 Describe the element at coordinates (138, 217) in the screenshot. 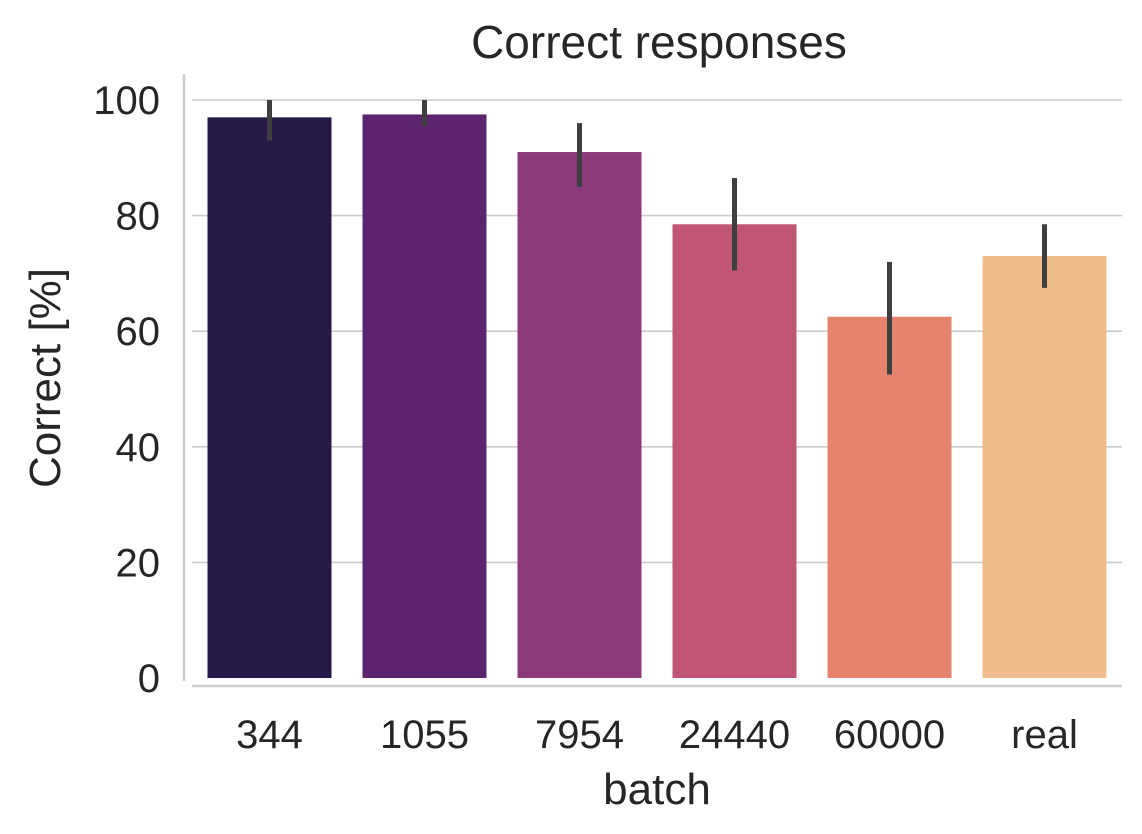

I see `y-tick-label: 80` at that location.